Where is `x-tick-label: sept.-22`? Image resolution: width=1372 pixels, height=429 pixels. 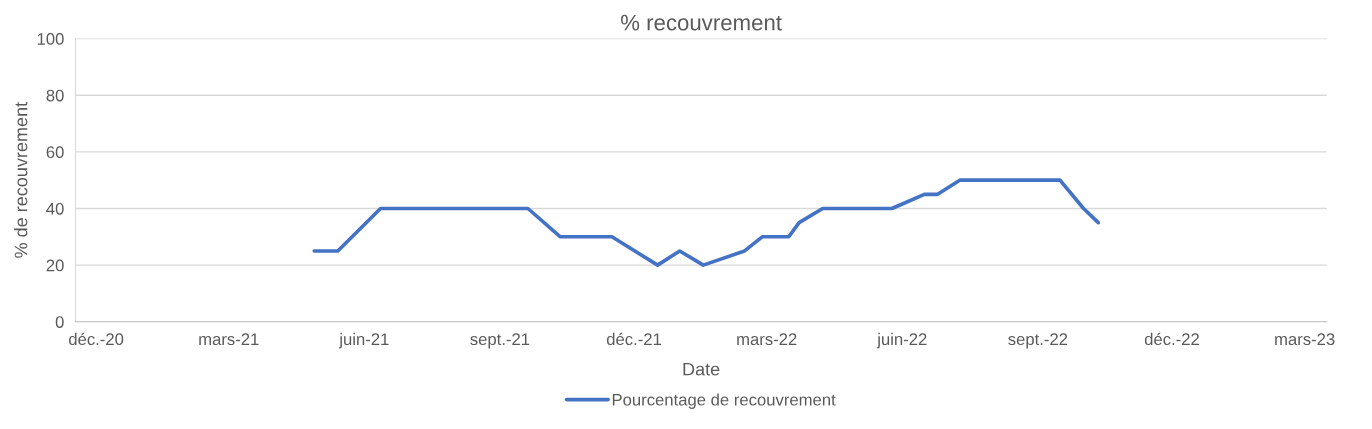
x-tick-label: sept.-22 is located at coordinates (1038, 341).